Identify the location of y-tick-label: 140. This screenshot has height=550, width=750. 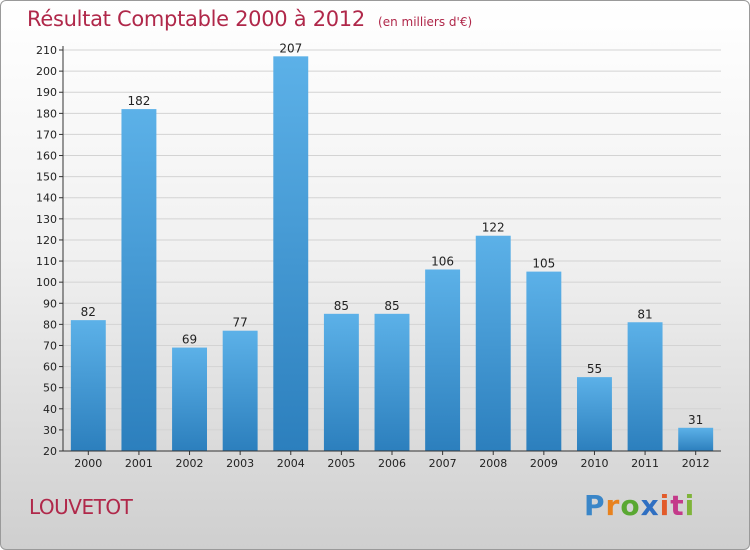
(46, 198).